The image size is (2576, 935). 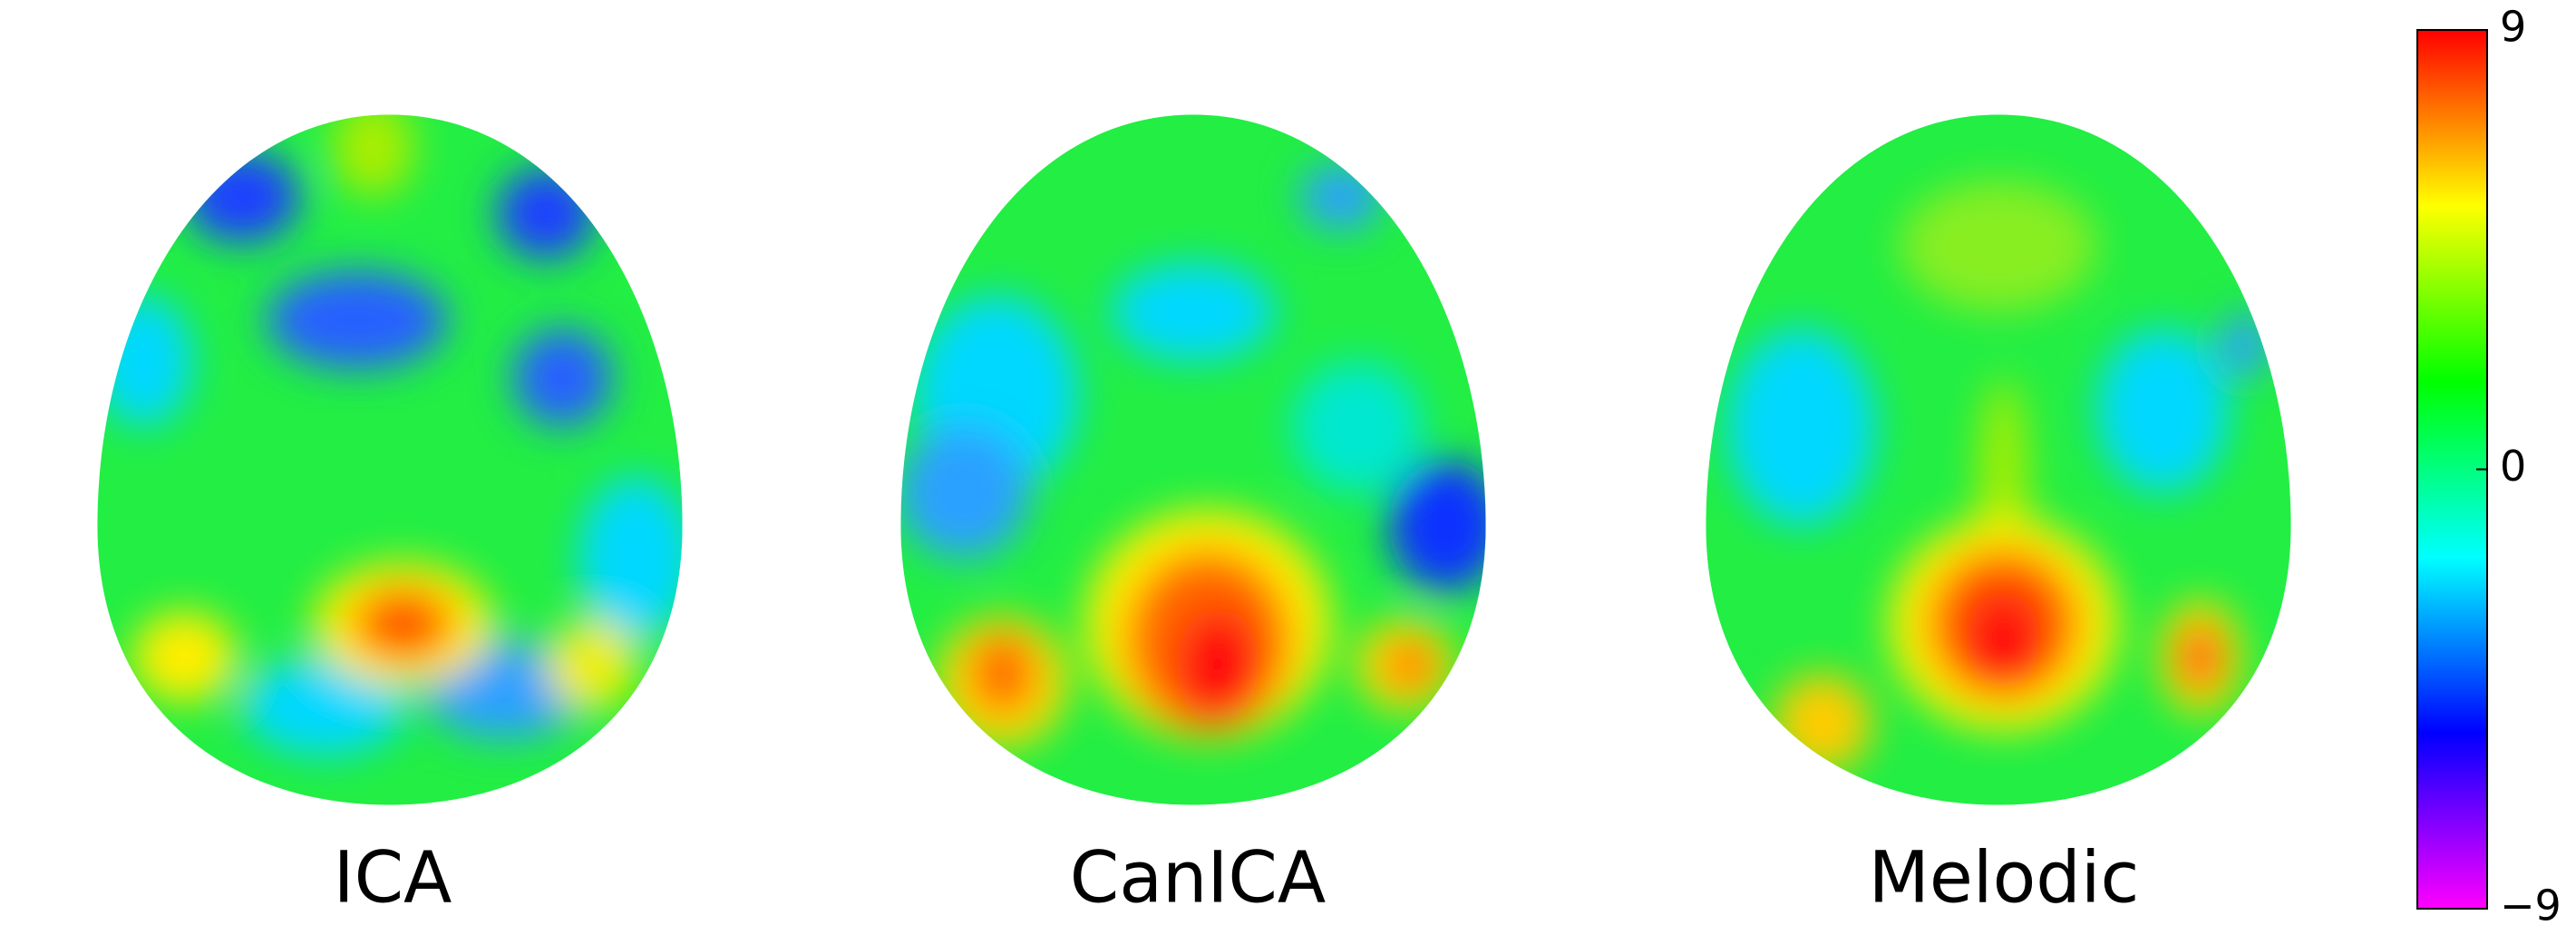 What do you see at coordinates (2530, 906) in the screenshot?
I see `tick-label: −9` at bounding box center [2530, 906].